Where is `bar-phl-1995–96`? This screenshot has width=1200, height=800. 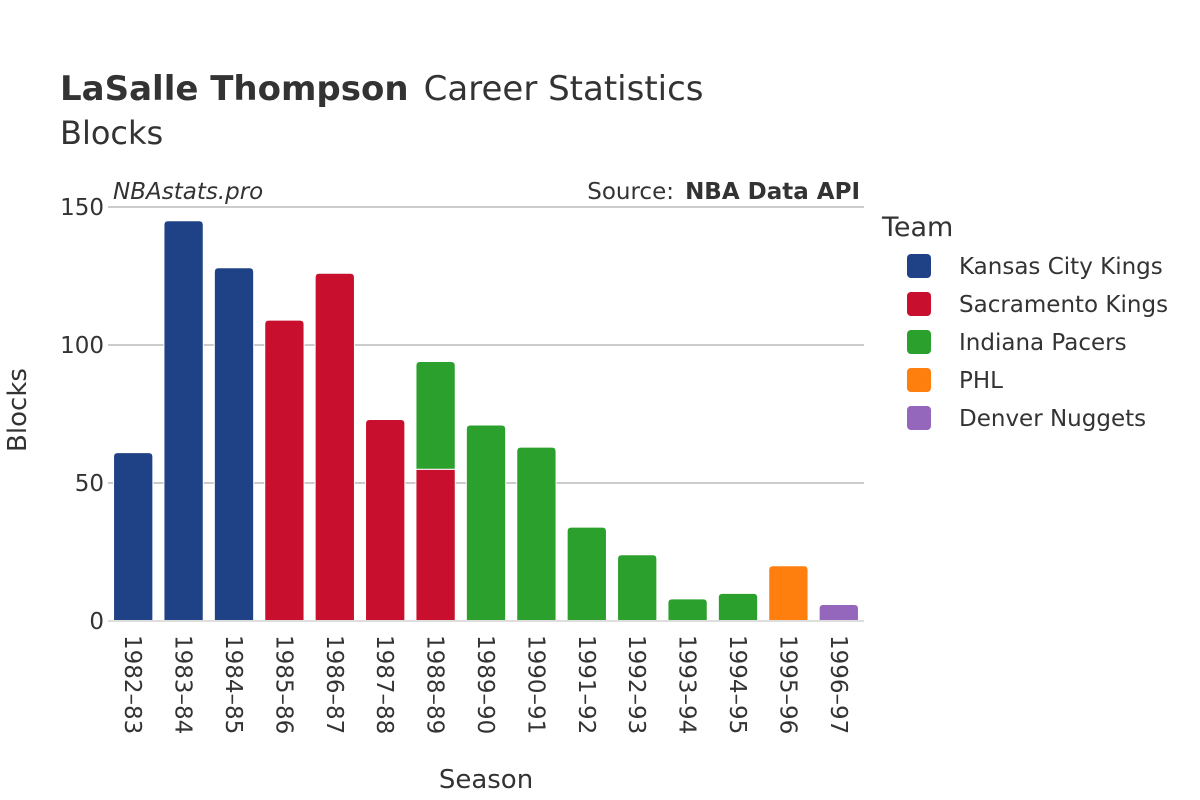 bar-phl-1995–96 is located at coordinates (788, 593).